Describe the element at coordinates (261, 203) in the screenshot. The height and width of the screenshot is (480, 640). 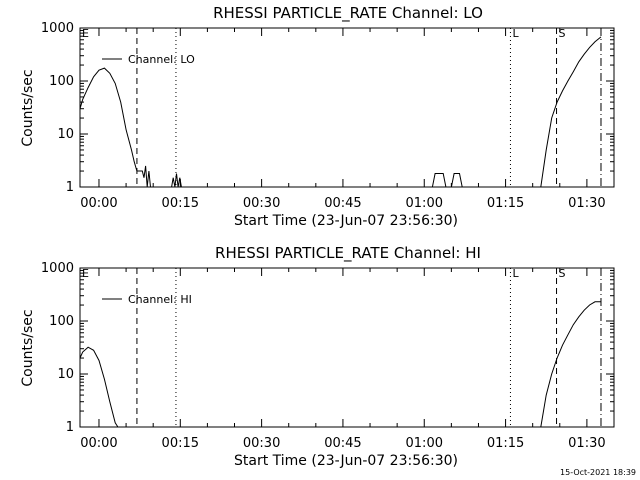
I see `lo-x-tick-label: 00:30` at that location.